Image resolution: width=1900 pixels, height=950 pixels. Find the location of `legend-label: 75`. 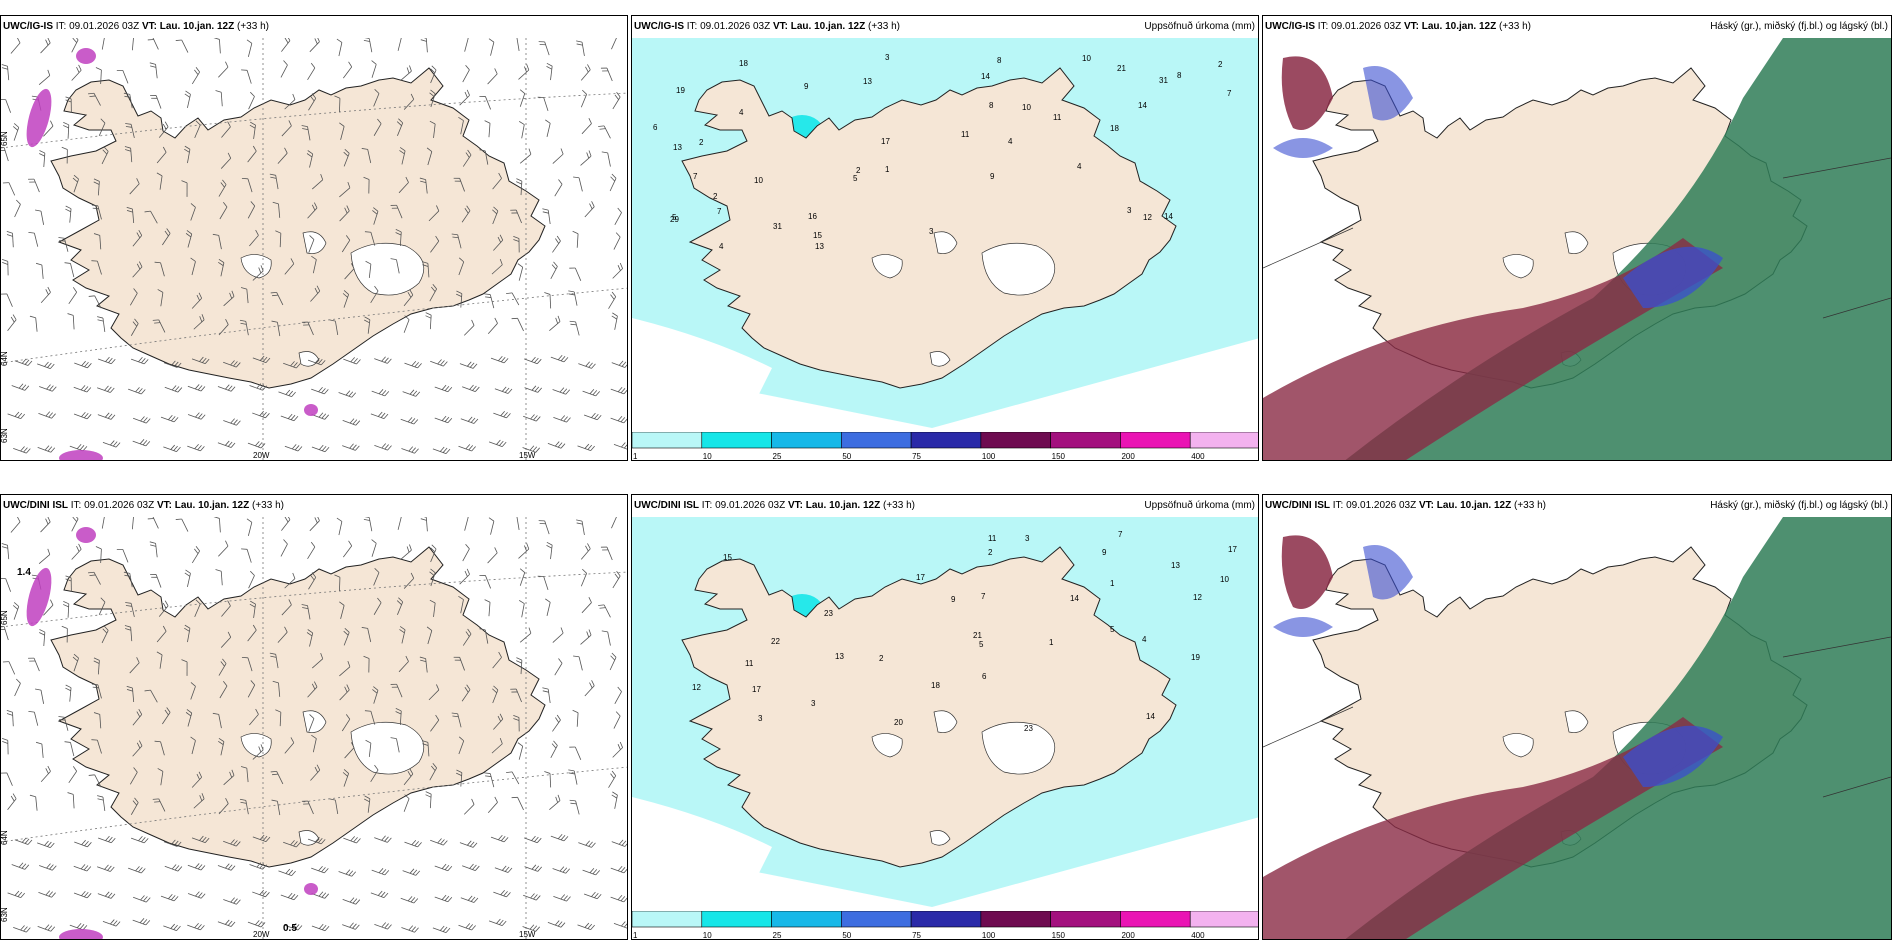

legend-label: 75 is located at coordinates (916, 935).